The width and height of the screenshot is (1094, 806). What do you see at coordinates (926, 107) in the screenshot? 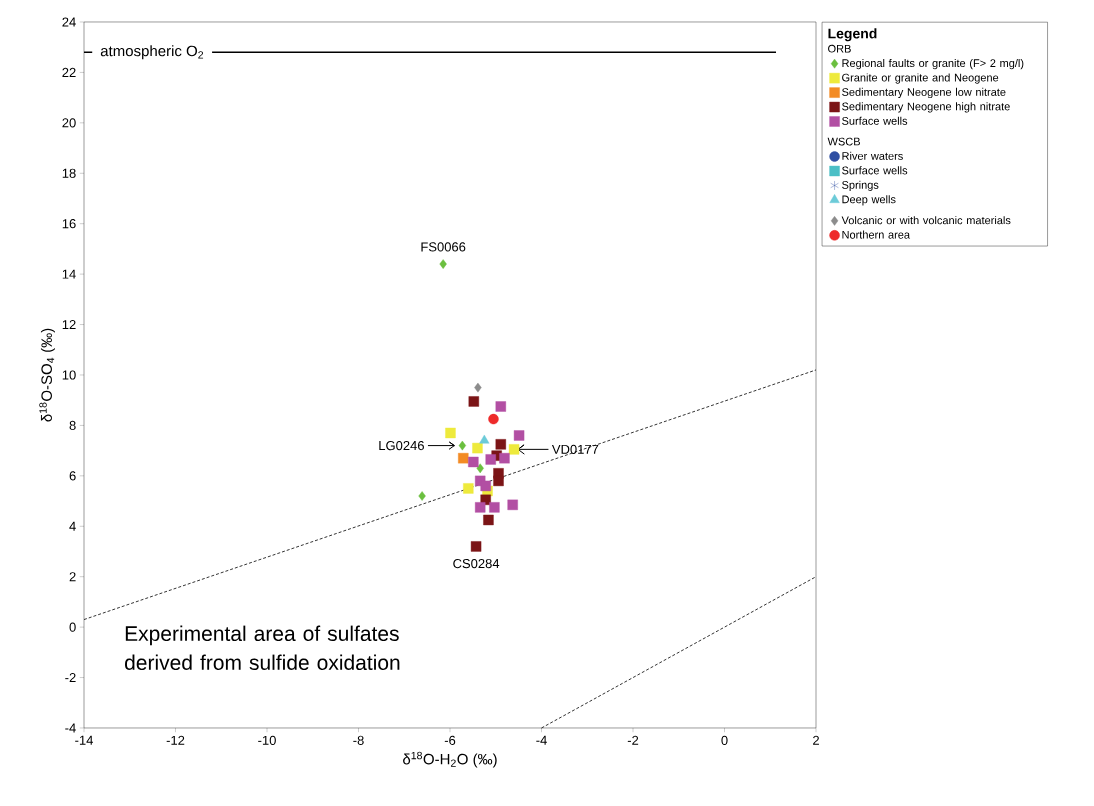
I see `legend-label: Sedimentary Neogene high nitrate` at bounding box center [926, 107].